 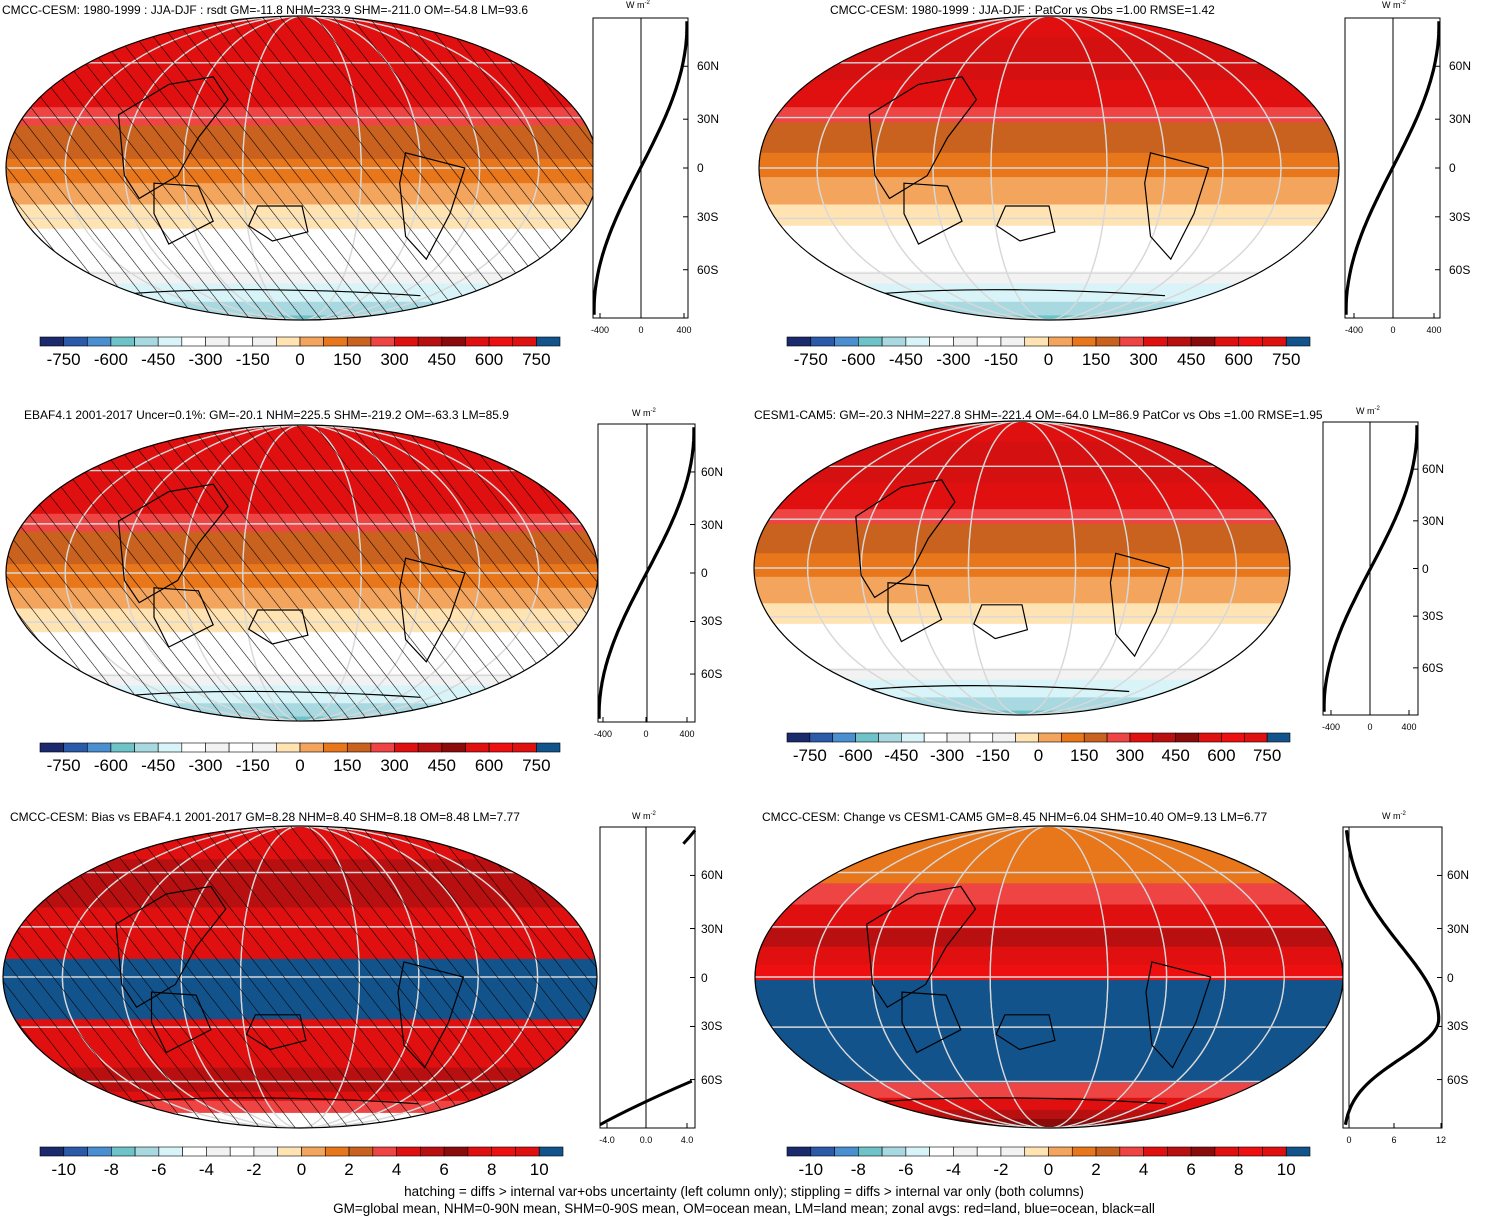 What do you see at coordinates (489, 765) in the screenshot?
I see `colorbar-tick-label: 600` at bounding box center [489, 765].